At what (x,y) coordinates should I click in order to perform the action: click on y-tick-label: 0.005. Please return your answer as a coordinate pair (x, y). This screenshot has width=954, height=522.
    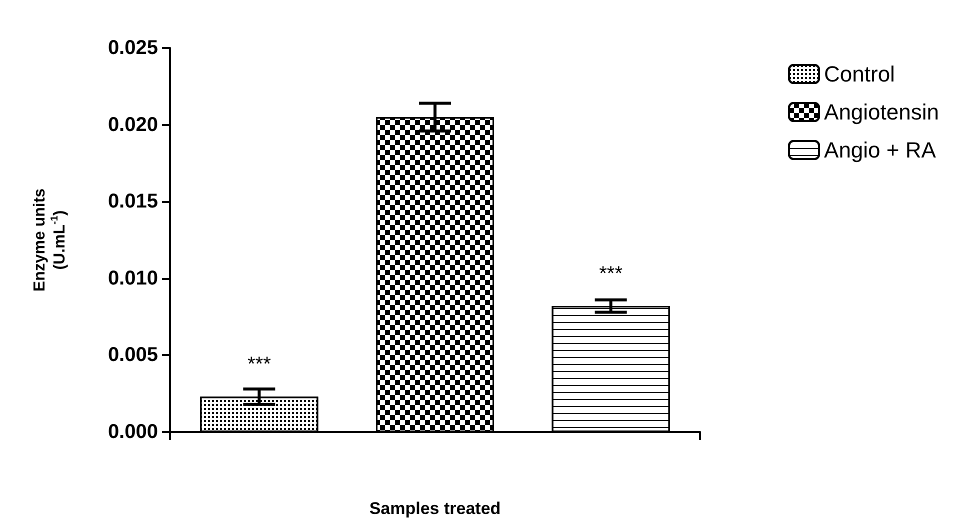
    Looking at the image, I should click on (133, 355).